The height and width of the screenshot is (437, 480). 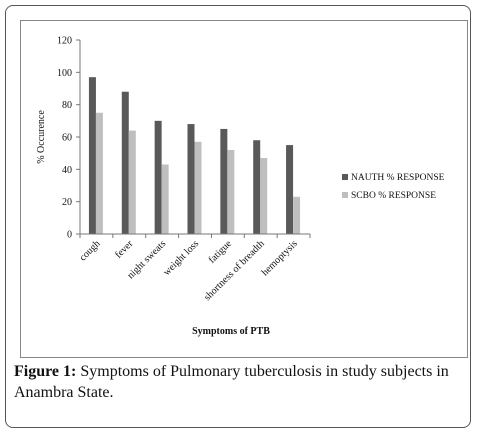 I want to click on bar-nauth-fatigue, so click(x=224, y=181).